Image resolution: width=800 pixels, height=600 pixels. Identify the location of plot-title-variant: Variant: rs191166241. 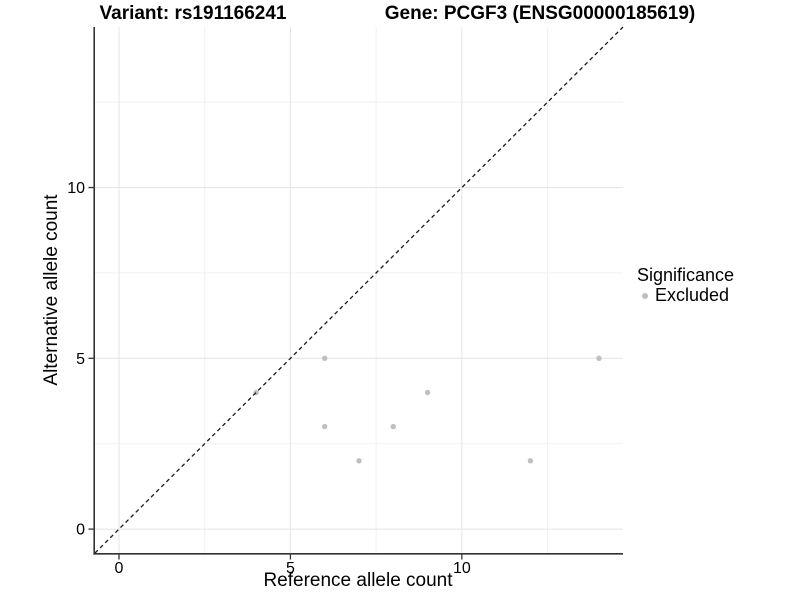
(193, 13).